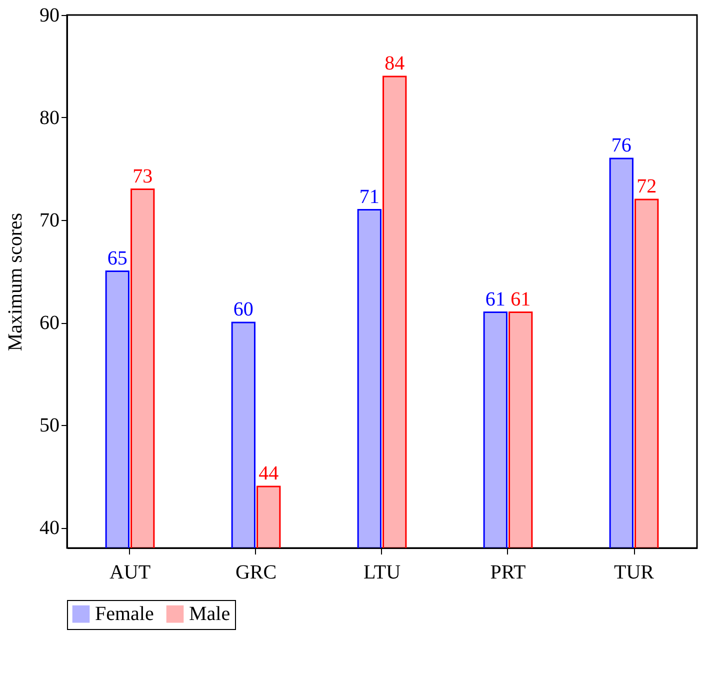 This screenshot has width=716, height=675. I want to click on y-tick-label: 50, so click(50, 425).